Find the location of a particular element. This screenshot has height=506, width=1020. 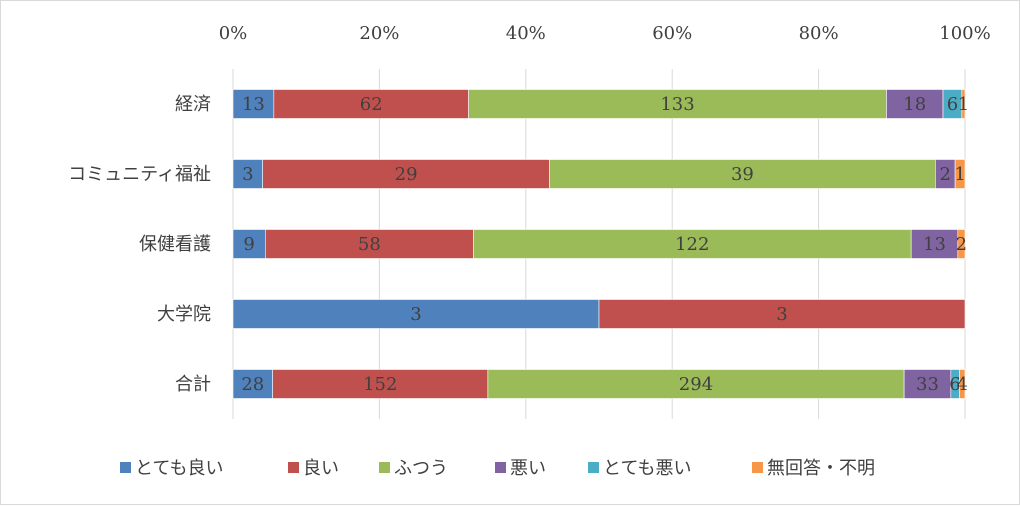

legend-entry: とても良い is located at coordinates (179, 468).